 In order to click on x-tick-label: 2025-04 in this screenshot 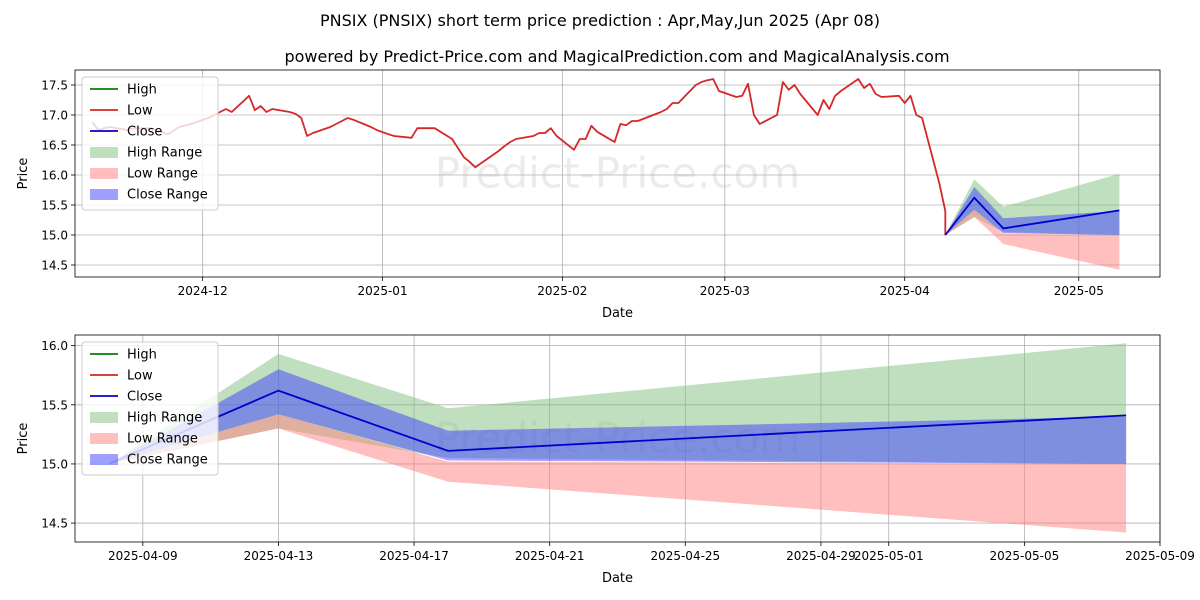, I will do `click(905, 291)`.